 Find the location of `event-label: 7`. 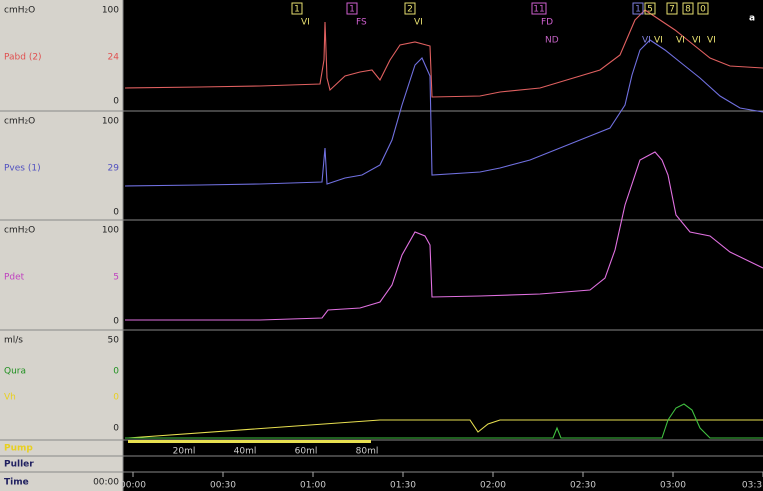

event-label: 7 is located at coordinates (672, 10).